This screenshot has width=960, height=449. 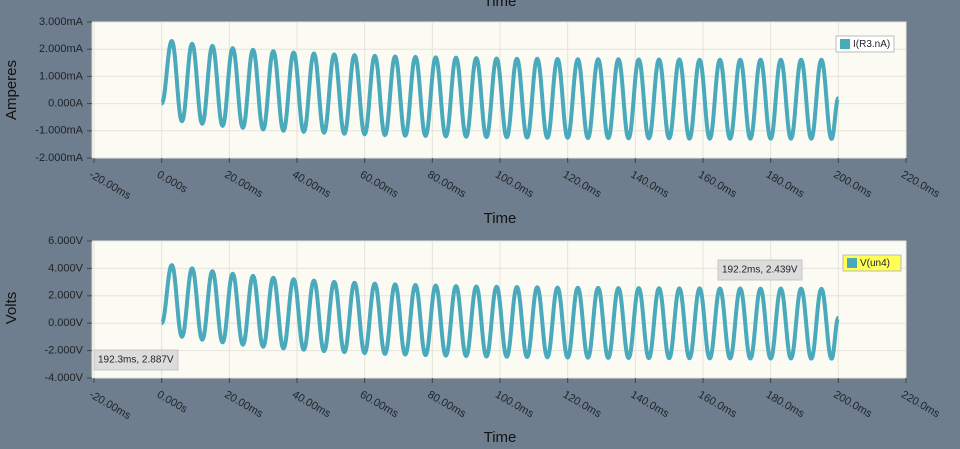 I want to click on y-axis-title: Amperes, so click(x=11, y=90).